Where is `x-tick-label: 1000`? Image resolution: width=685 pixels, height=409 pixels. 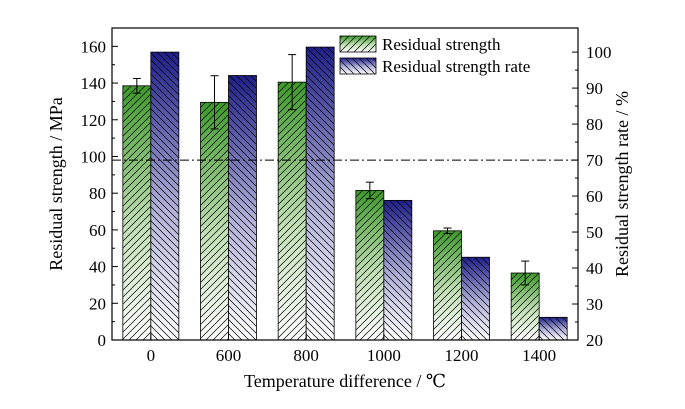
x-tick-label: 1000 is located at coordinates (384, 355).